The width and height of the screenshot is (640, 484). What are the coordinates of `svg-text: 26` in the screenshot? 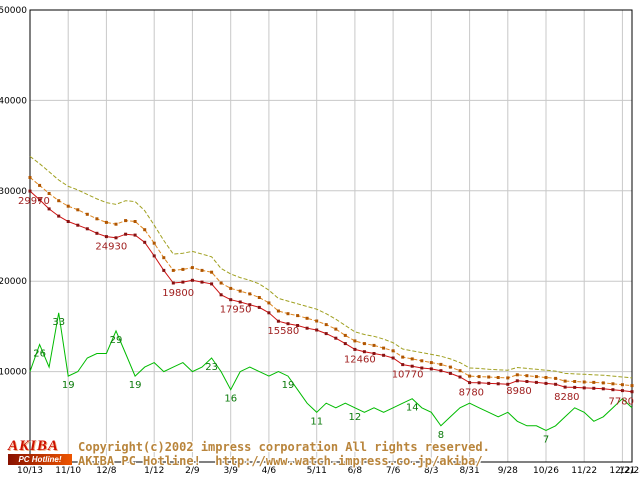 It's located at (39, 354).